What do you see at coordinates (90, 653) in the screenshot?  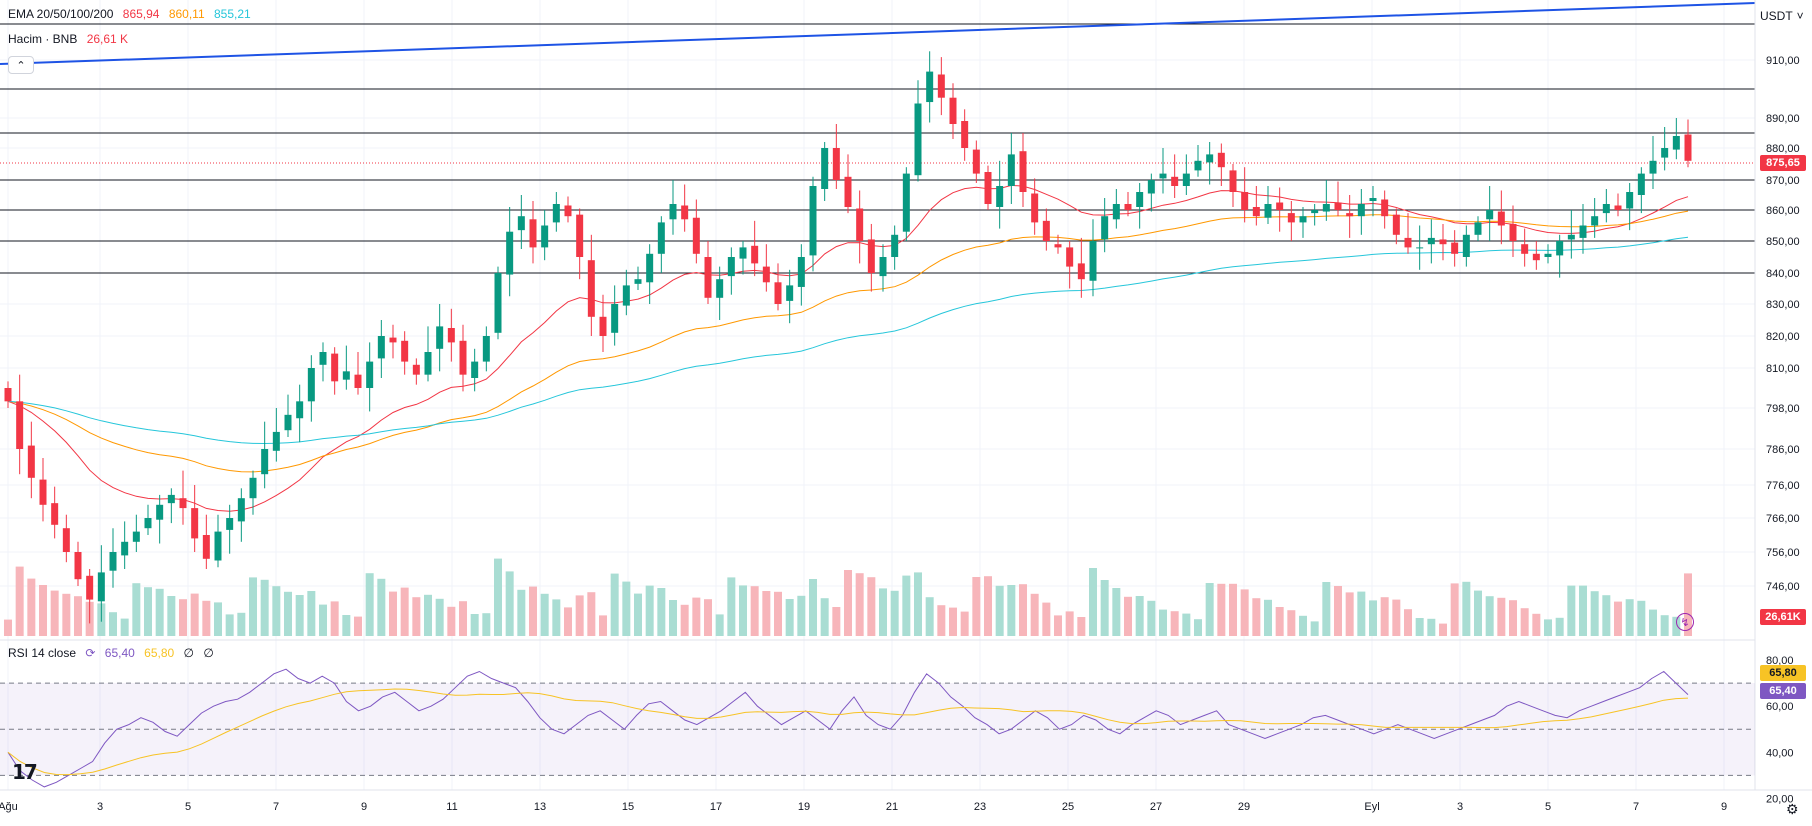 I see `refresh-icon: ⟳` at bounding box center [90, 653].